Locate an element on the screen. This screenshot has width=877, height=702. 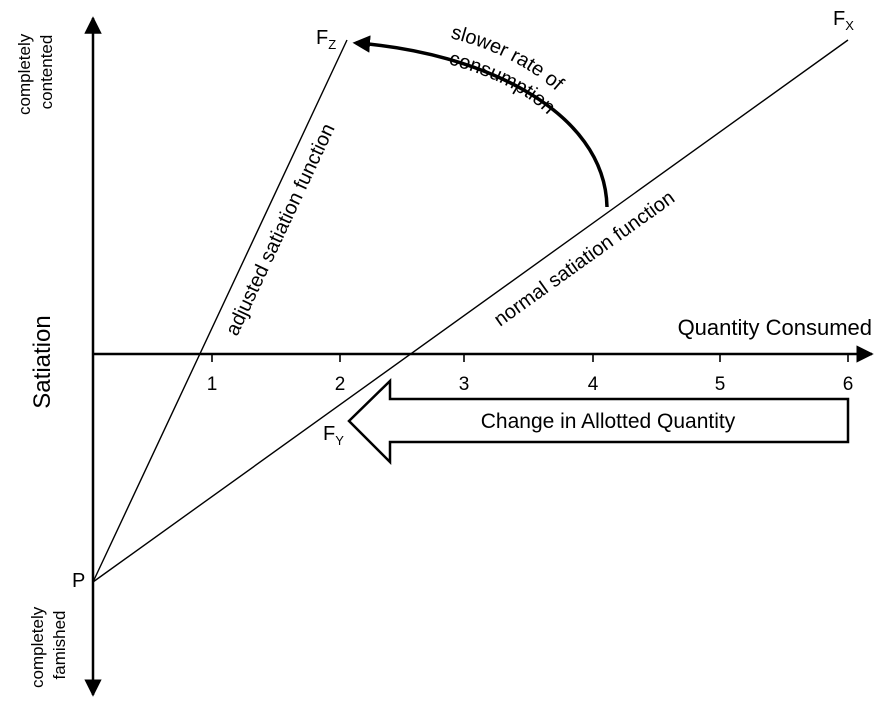
adjusted-line-label: adjusted satiation function is located at coordinates (281, 229).